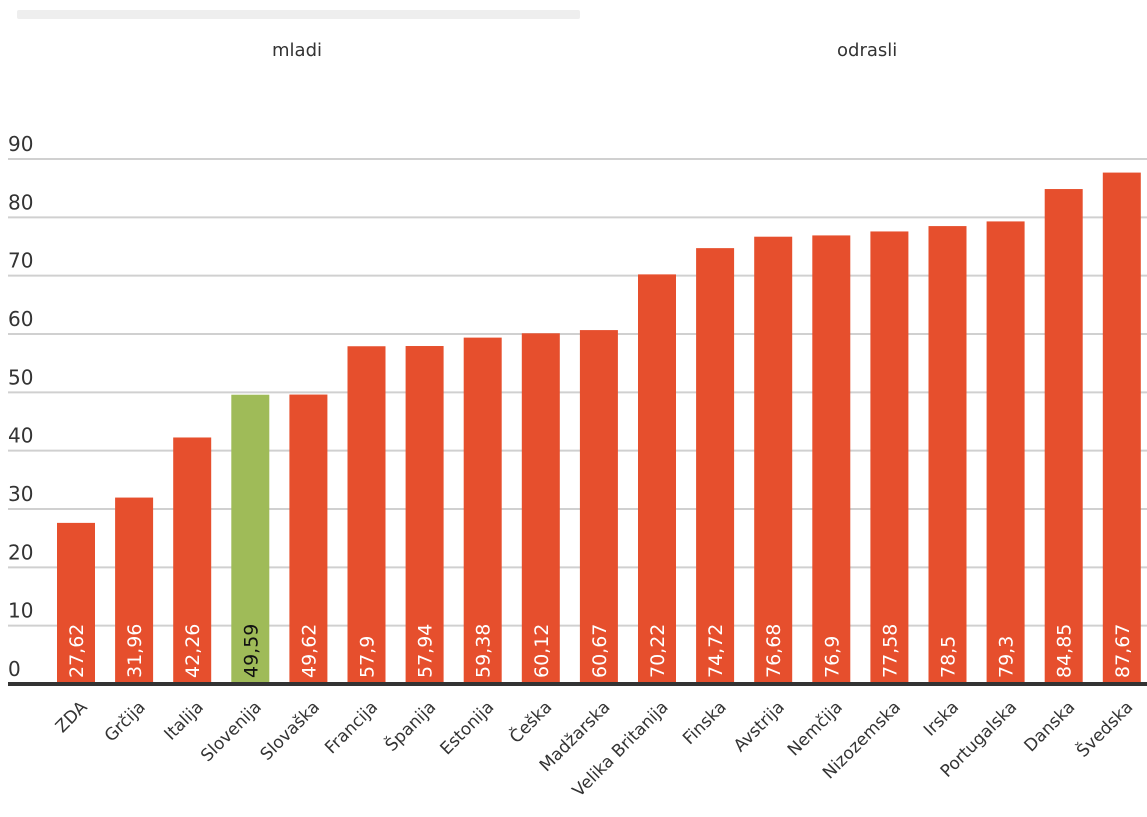 This screenshot has height=817, width=1147. I want to click on bar-value-label: 60,67, so click(600, 651).